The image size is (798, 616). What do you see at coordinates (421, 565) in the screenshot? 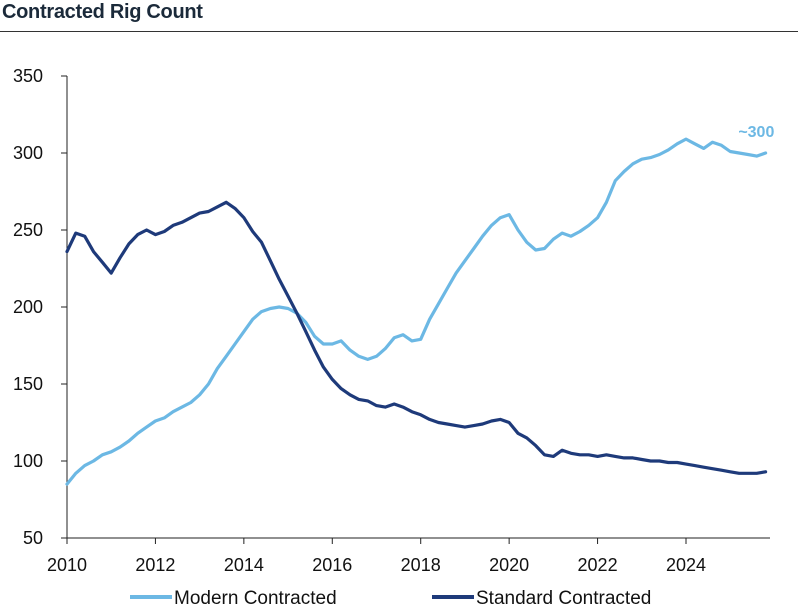
I see `x-tick-label: 2018` at bounding box center [421, 565].